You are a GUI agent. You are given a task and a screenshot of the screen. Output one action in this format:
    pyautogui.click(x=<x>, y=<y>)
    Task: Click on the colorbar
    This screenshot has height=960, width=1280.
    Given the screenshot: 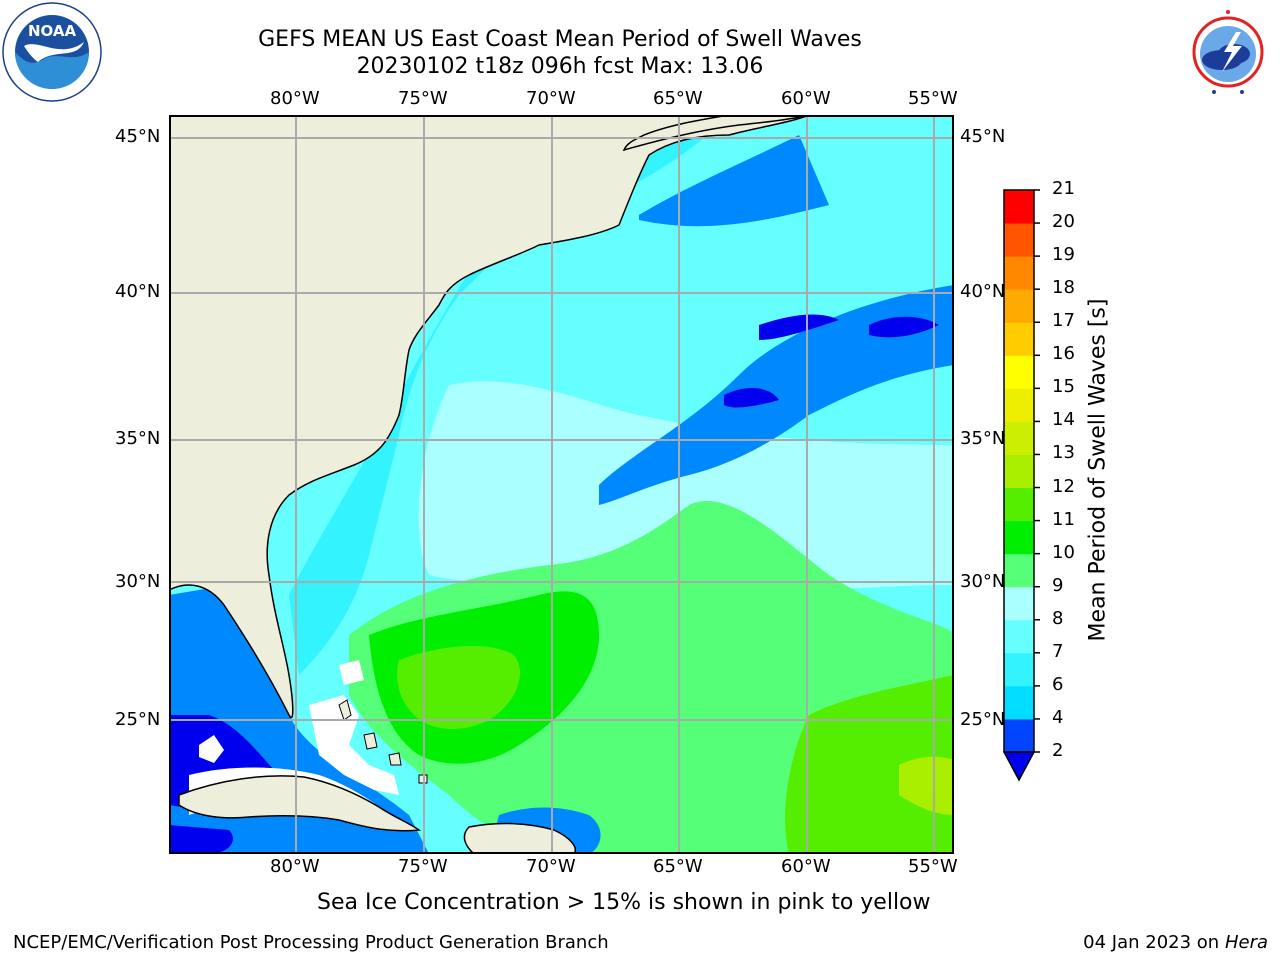 What is the action you would take?
    pyautogui.click(x=1021, y=485)
    